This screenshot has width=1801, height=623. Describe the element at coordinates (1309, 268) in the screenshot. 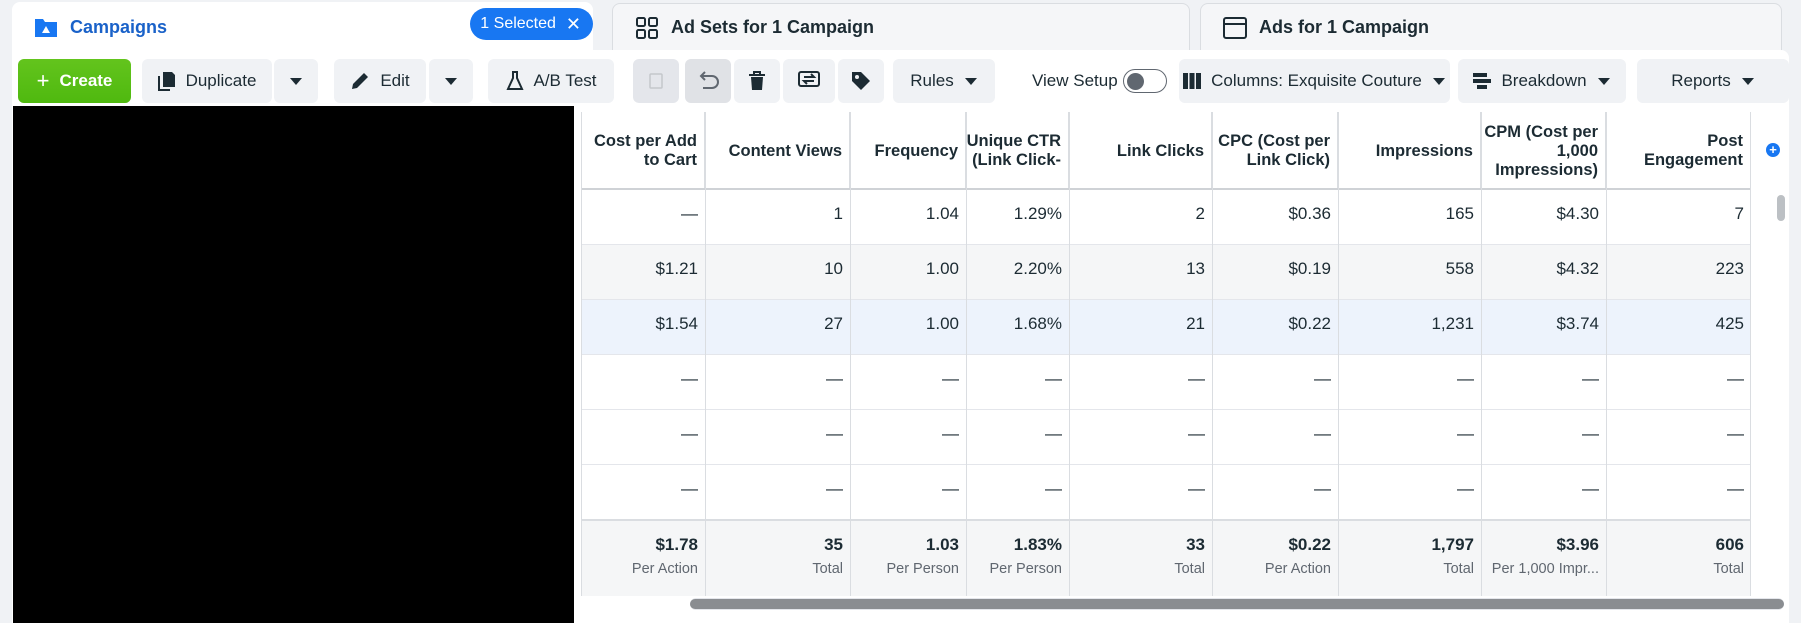

I see `table-cell: $0.19` at that location.